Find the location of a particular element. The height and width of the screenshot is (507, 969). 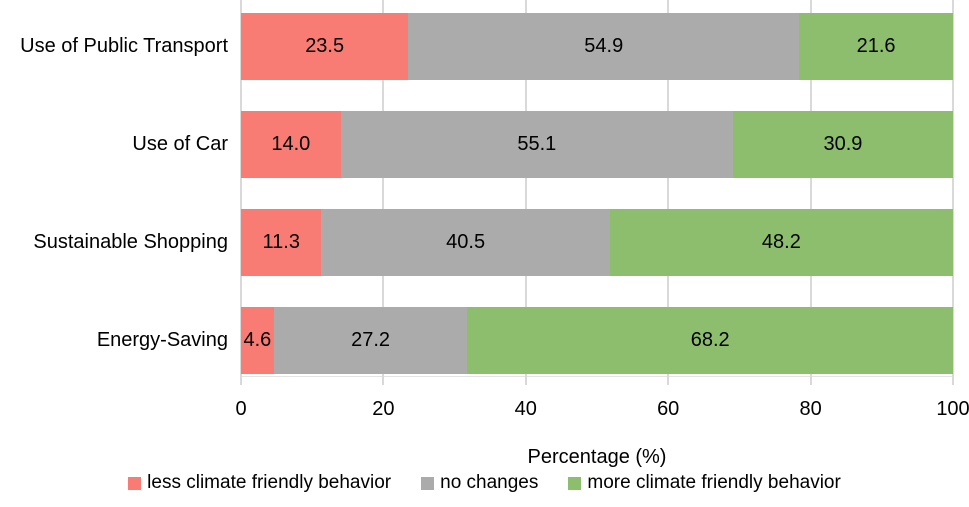

segment-less: 23.5 is located at coordinates (325, 46).